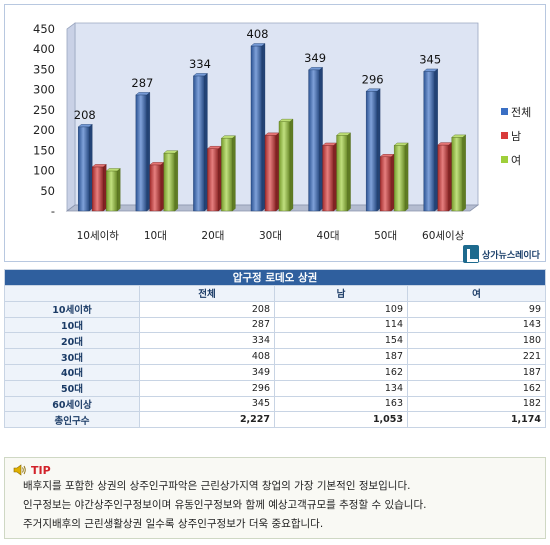 The image size is (550, 545). Describe the element at coordinates (207, 404) in the screenshot. I see `table-cell: 345` at that location.